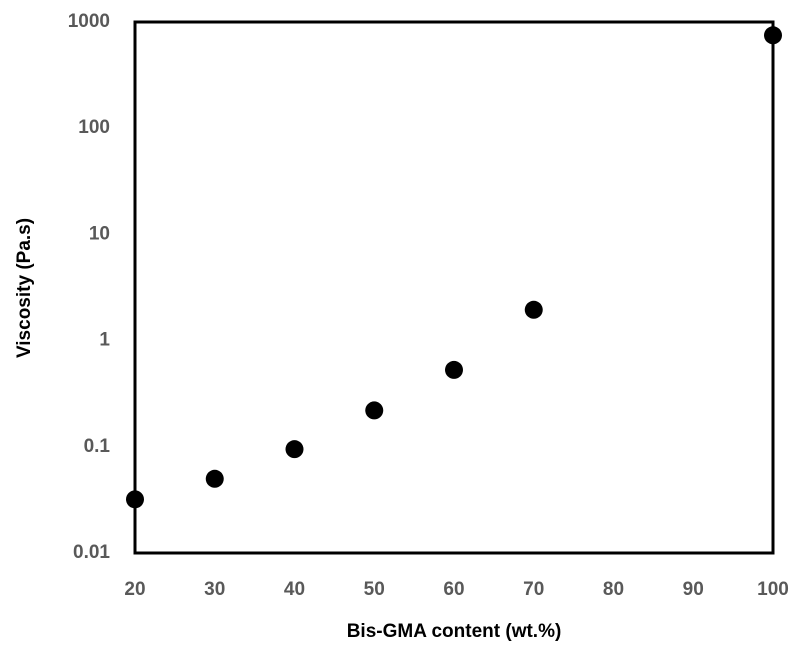 This screenshot has height=645, width=799. I want to click on y-tick-label: 0.1, so click(97, 446).